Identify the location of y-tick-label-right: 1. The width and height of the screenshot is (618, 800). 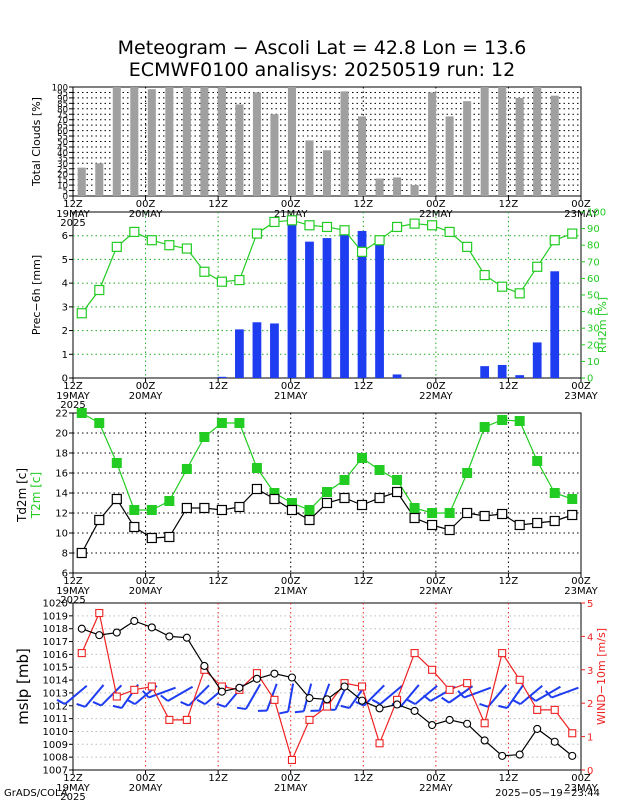
(590, 738).